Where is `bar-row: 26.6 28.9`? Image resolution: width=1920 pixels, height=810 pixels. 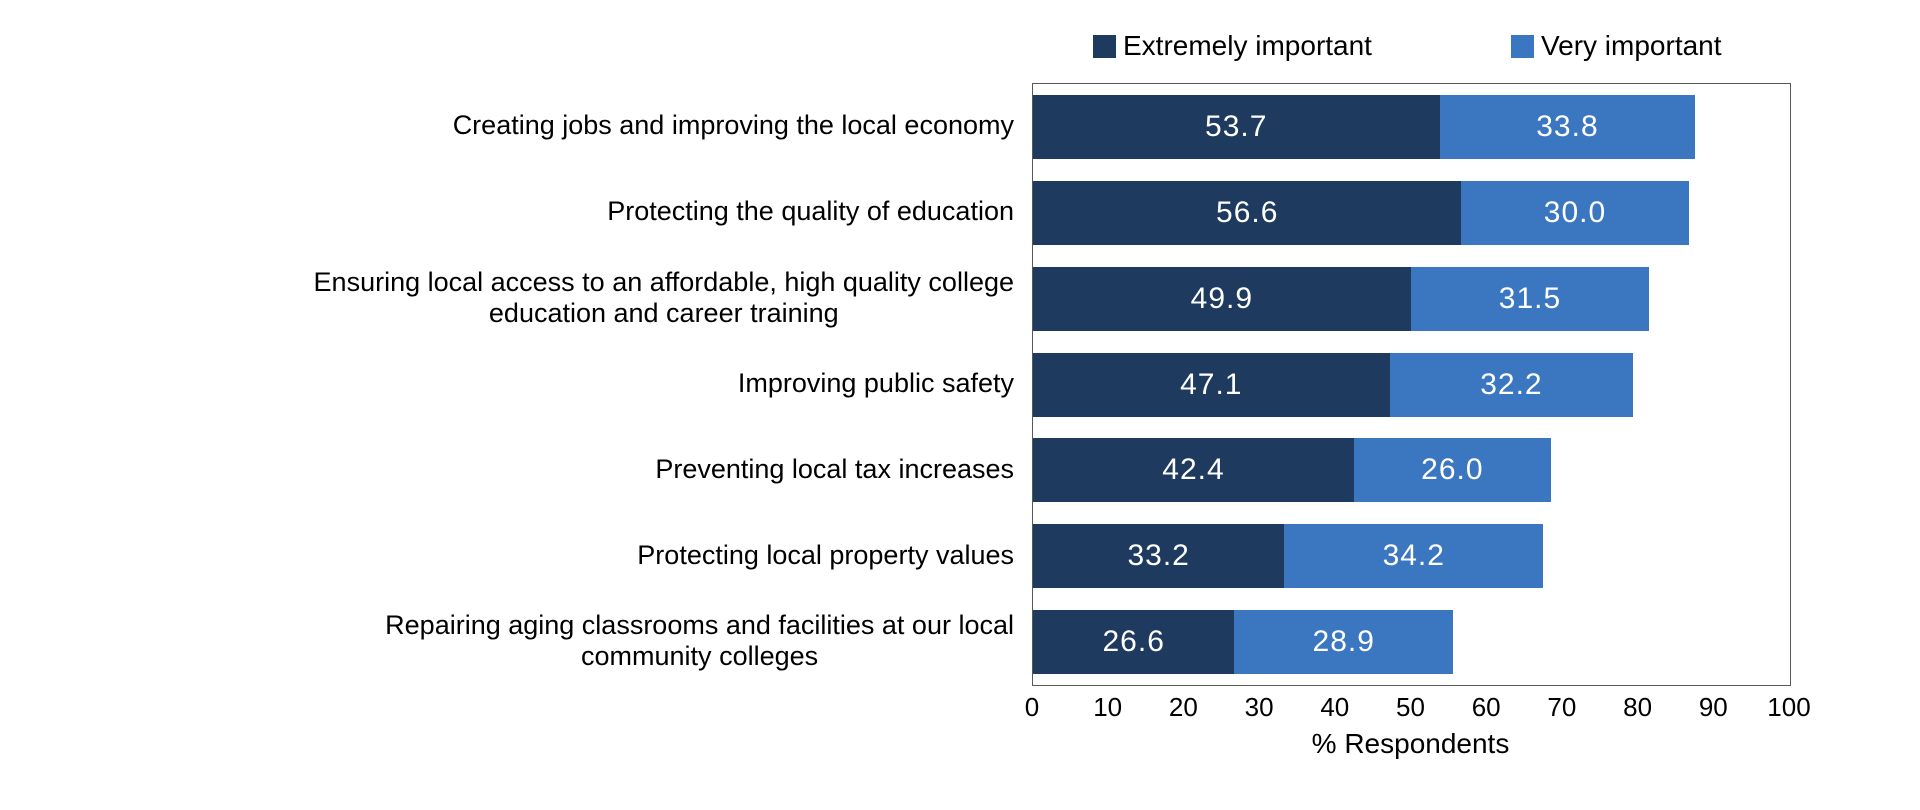 bar-row: 26.6 28.9 is located at coordinates (1411, 642).